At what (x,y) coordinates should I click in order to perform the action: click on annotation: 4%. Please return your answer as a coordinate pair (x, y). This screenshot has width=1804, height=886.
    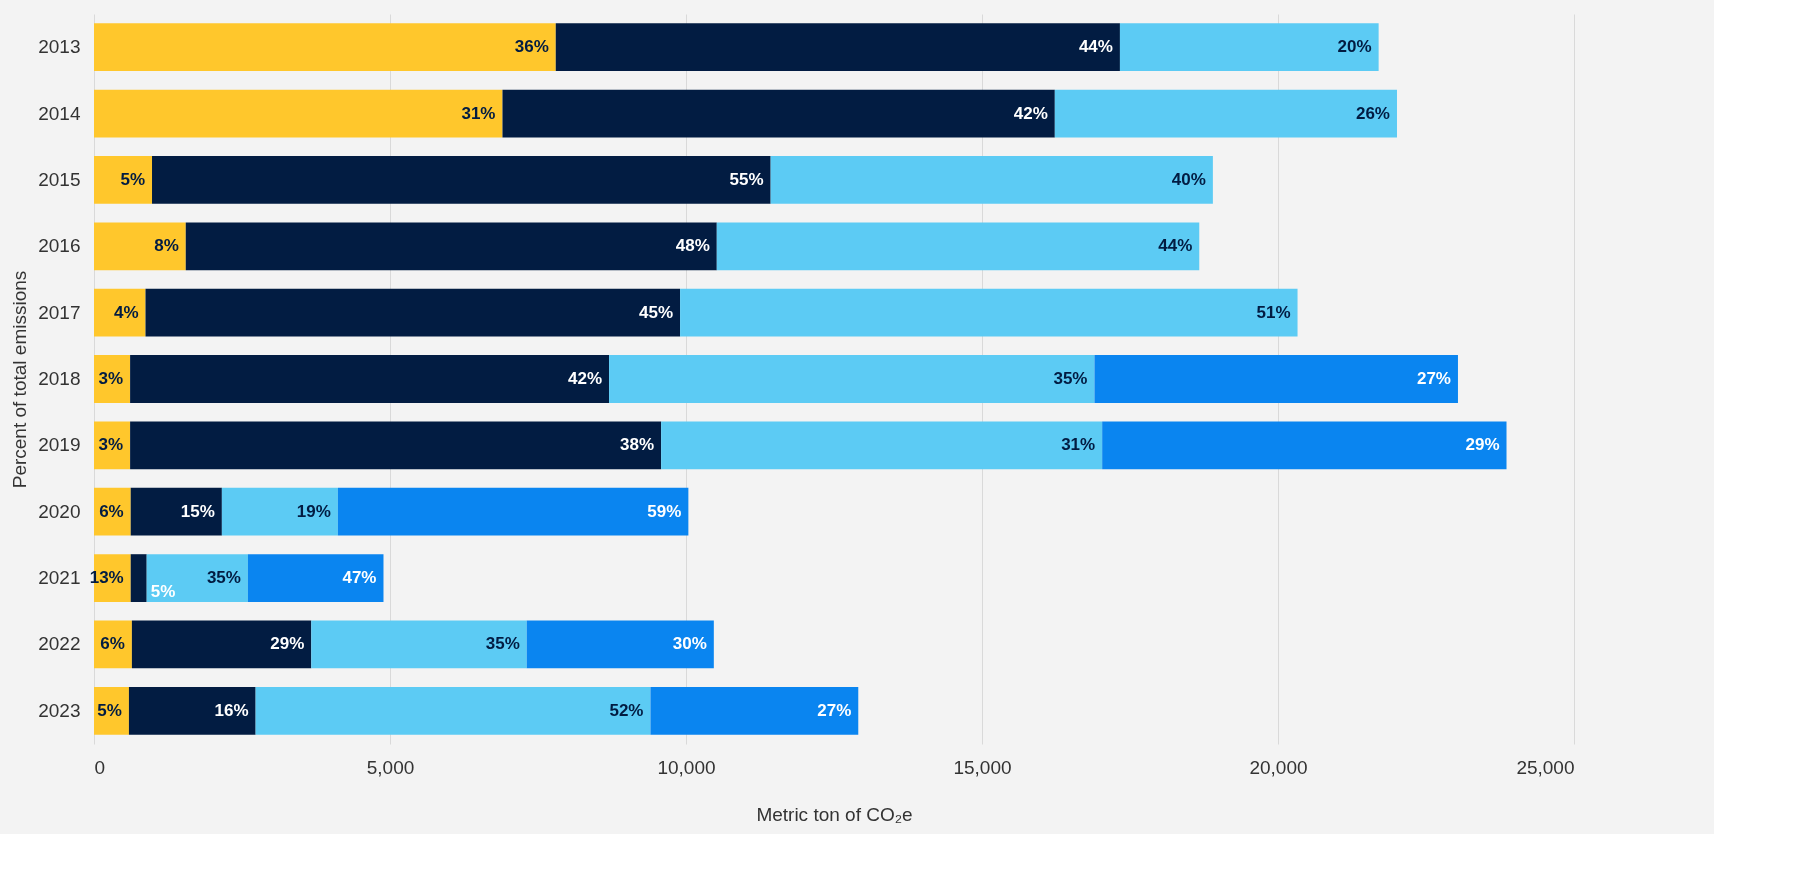
    Looking at the image, I should click on (126, 312).